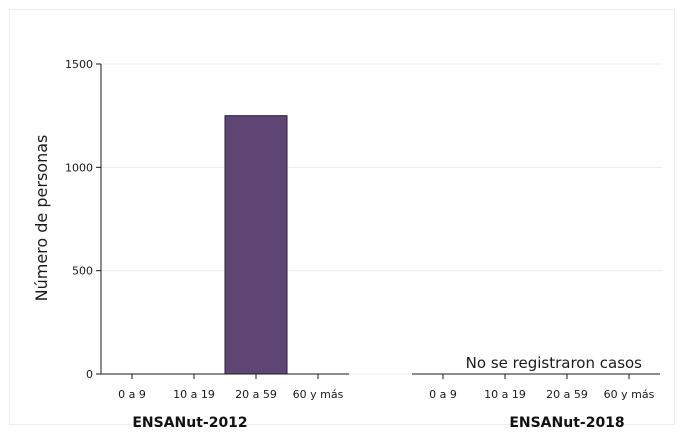 The image size is (696, 435). What do you see at coordinates (41, 218) in the screenshot?
I see `y-axis-label: Número de personas` at bounding box center [41, 218].